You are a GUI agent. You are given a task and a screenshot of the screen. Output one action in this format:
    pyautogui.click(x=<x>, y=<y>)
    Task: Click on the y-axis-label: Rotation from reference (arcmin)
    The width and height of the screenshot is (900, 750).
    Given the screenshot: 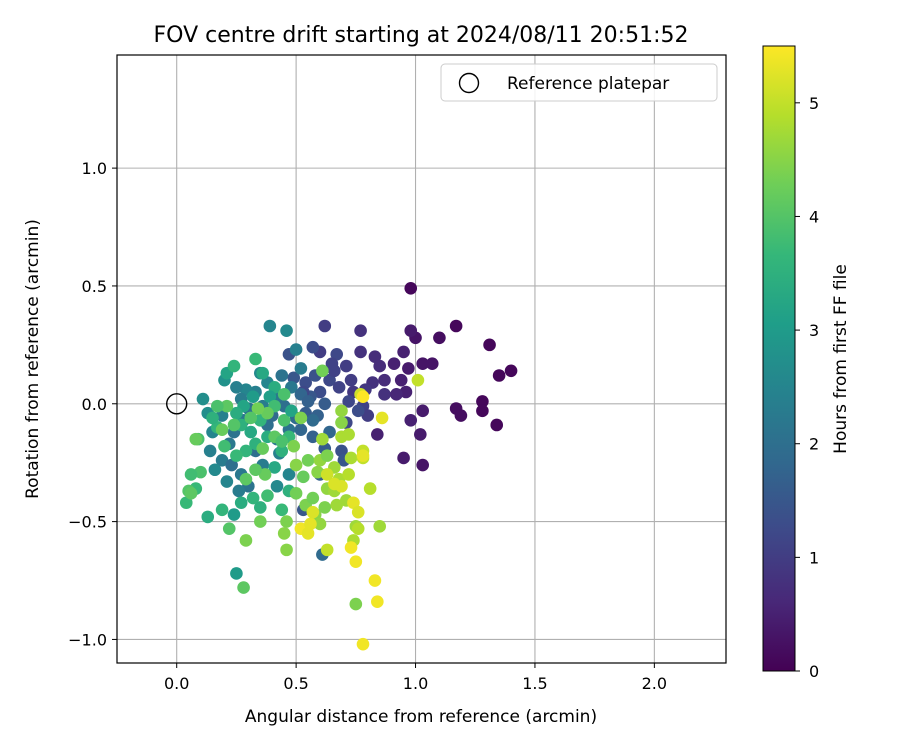 What is the action you would take?
    pyautogui.click(x=33, y=359)
    